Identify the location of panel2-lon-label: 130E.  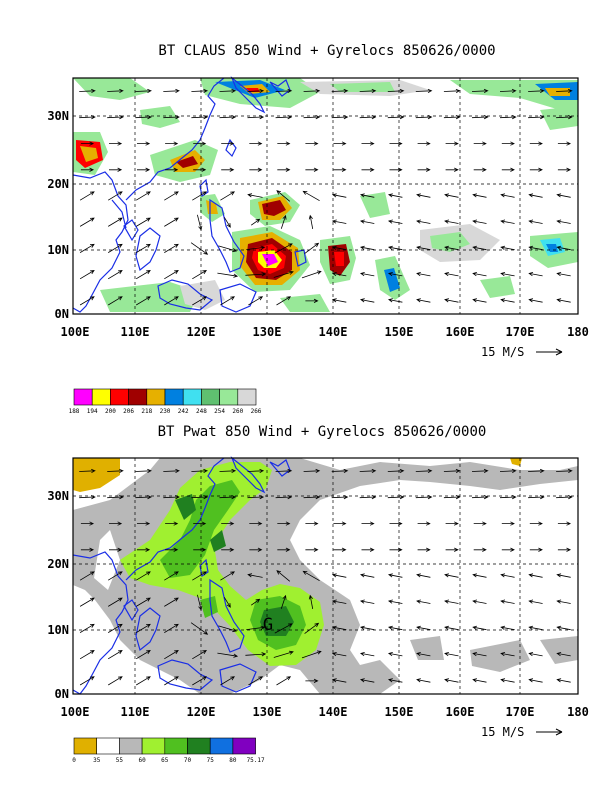
(267, 712).